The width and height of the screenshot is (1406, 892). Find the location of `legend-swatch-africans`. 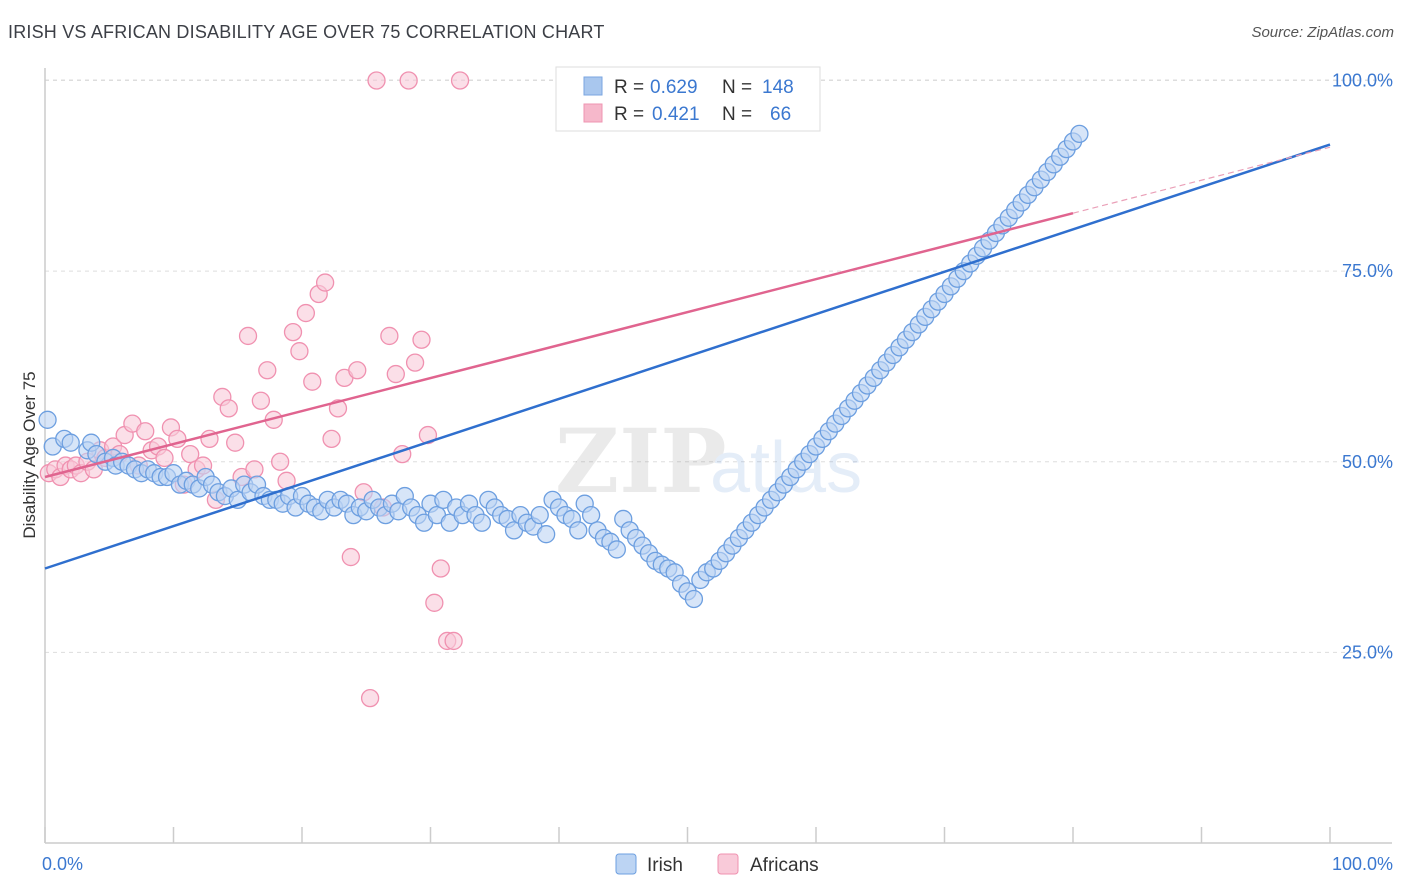

legend-swatch-africans is located at coordinates (728, 864).